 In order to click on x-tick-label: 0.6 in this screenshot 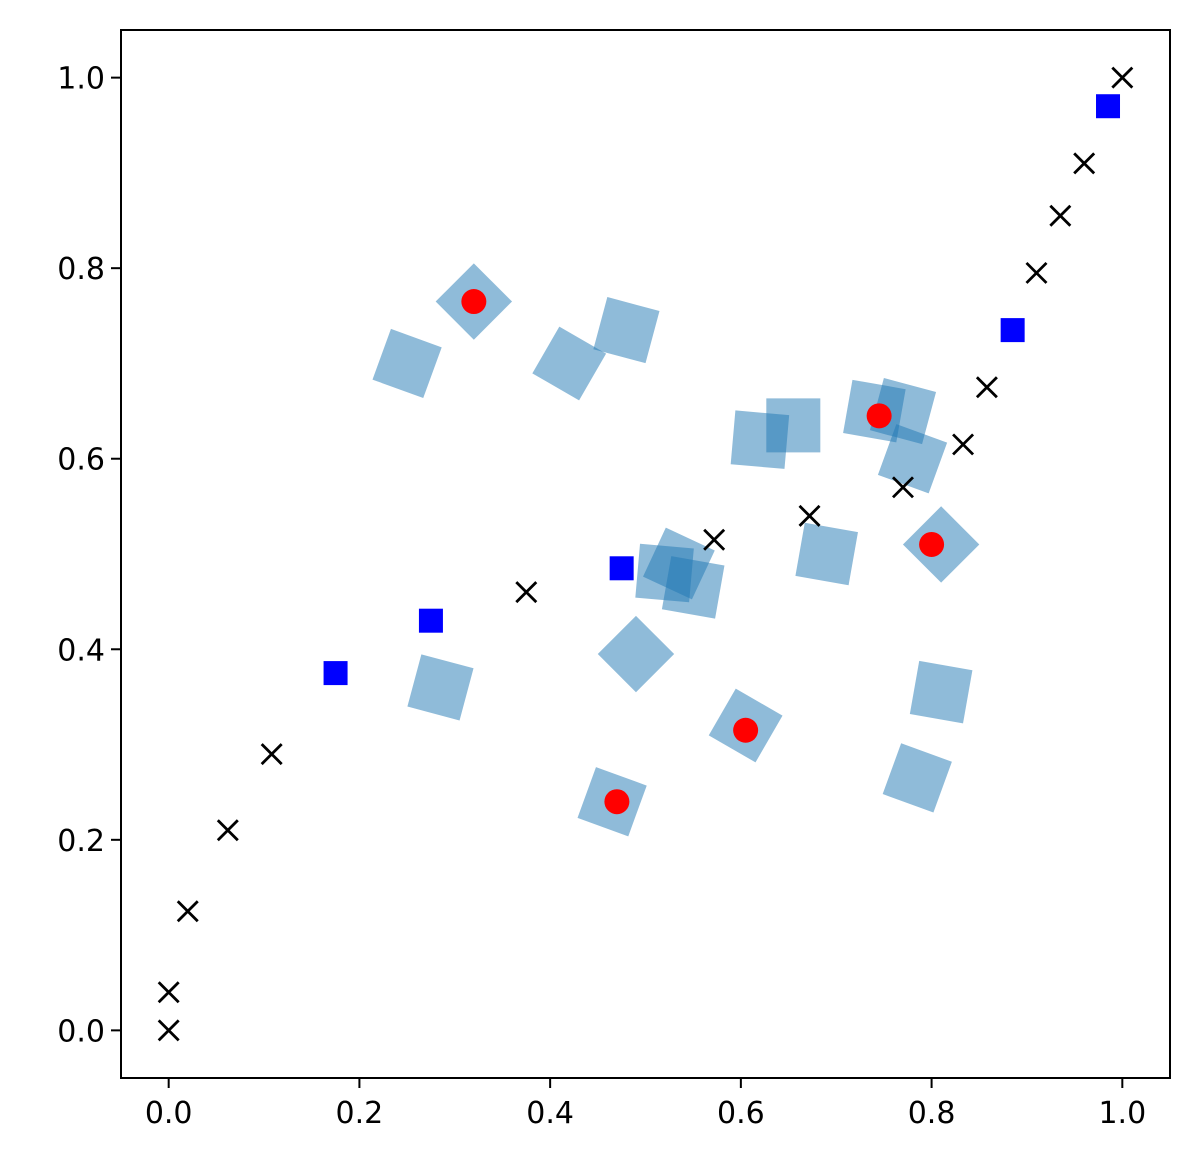, I will do `click(741, 1113)`.